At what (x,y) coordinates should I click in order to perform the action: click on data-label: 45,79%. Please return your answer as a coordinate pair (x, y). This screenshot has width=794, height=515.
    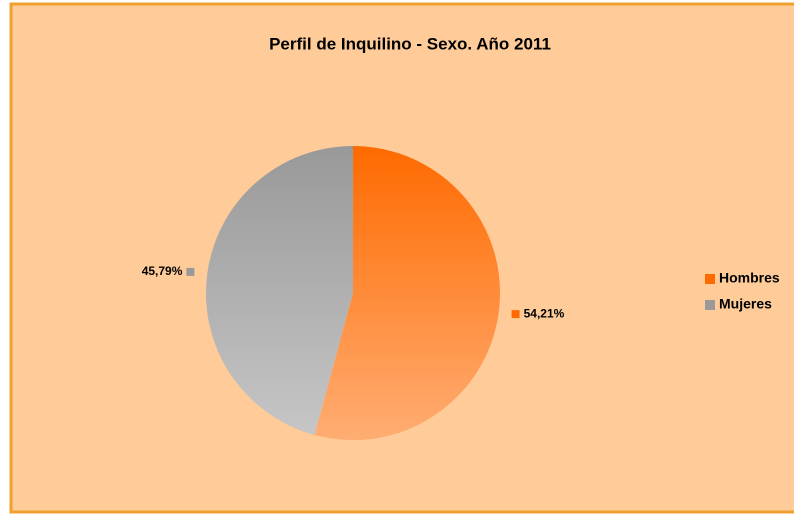
    Looking at the image, I should click on (162, 271).